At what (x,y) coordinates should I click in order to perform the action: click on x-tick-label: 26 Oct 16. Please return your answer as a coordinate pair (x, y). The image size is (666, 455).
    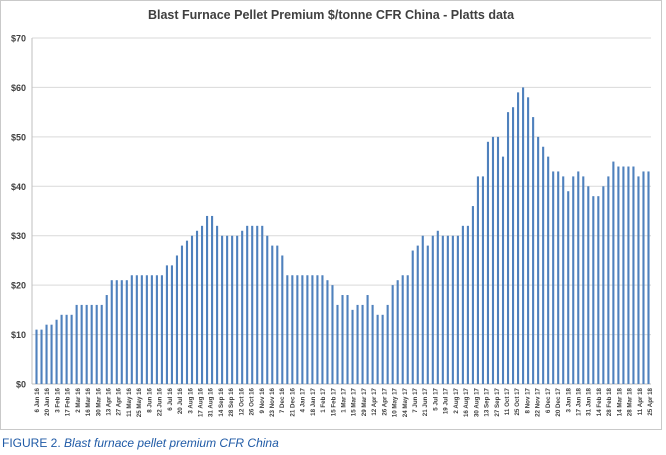
    Looking at the image, I should click on (252, 401).